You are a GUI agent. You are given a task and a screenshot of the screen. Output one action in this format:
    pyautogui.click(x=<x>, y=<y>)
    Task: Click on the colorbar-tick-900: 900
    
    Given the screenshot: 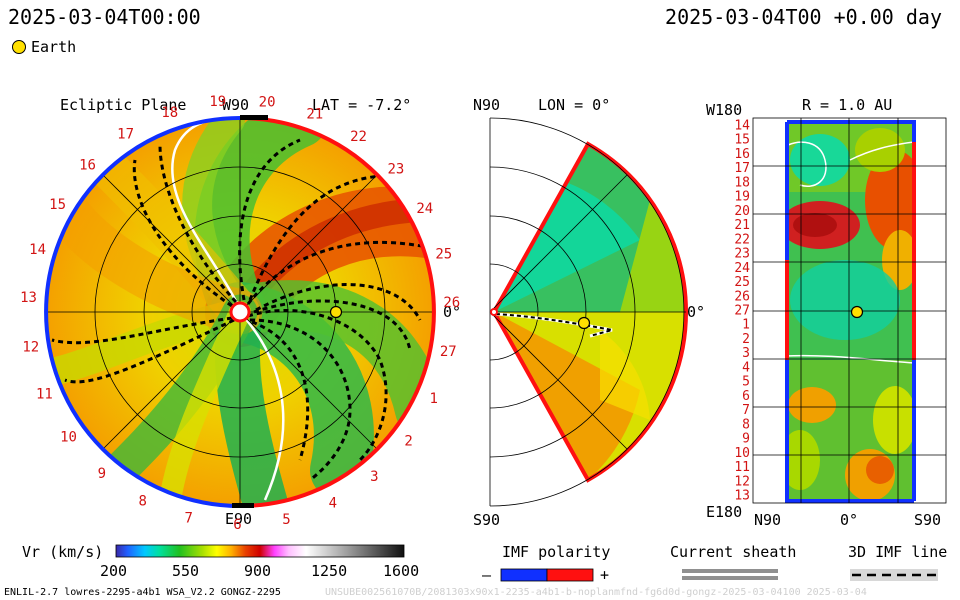 What is the action you would take?
    pyautogui.click(x=258, y=571)
    